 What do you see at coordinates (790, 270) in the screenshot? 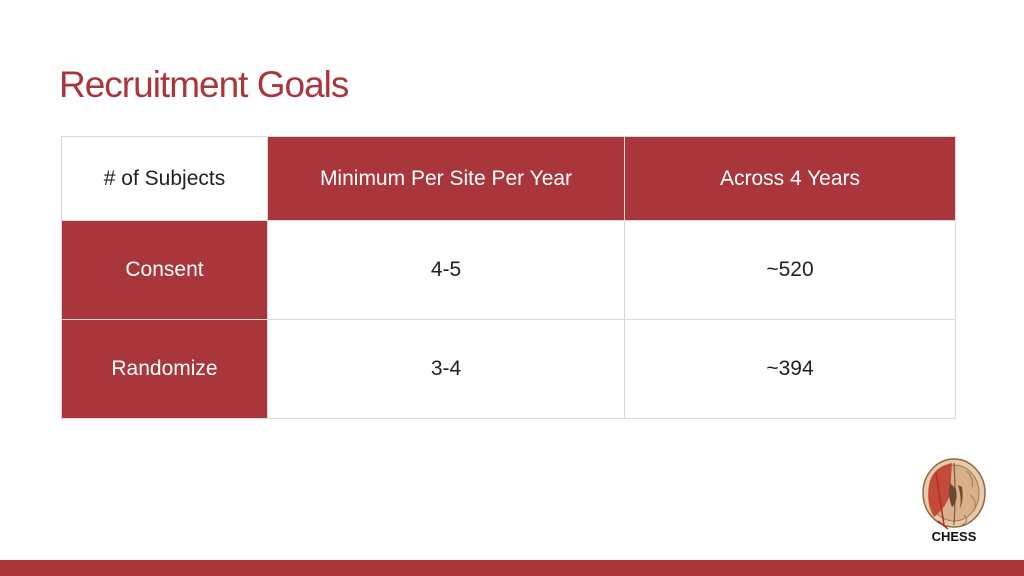
I see `table-cell: ~520` at bounding box center [790, 270].